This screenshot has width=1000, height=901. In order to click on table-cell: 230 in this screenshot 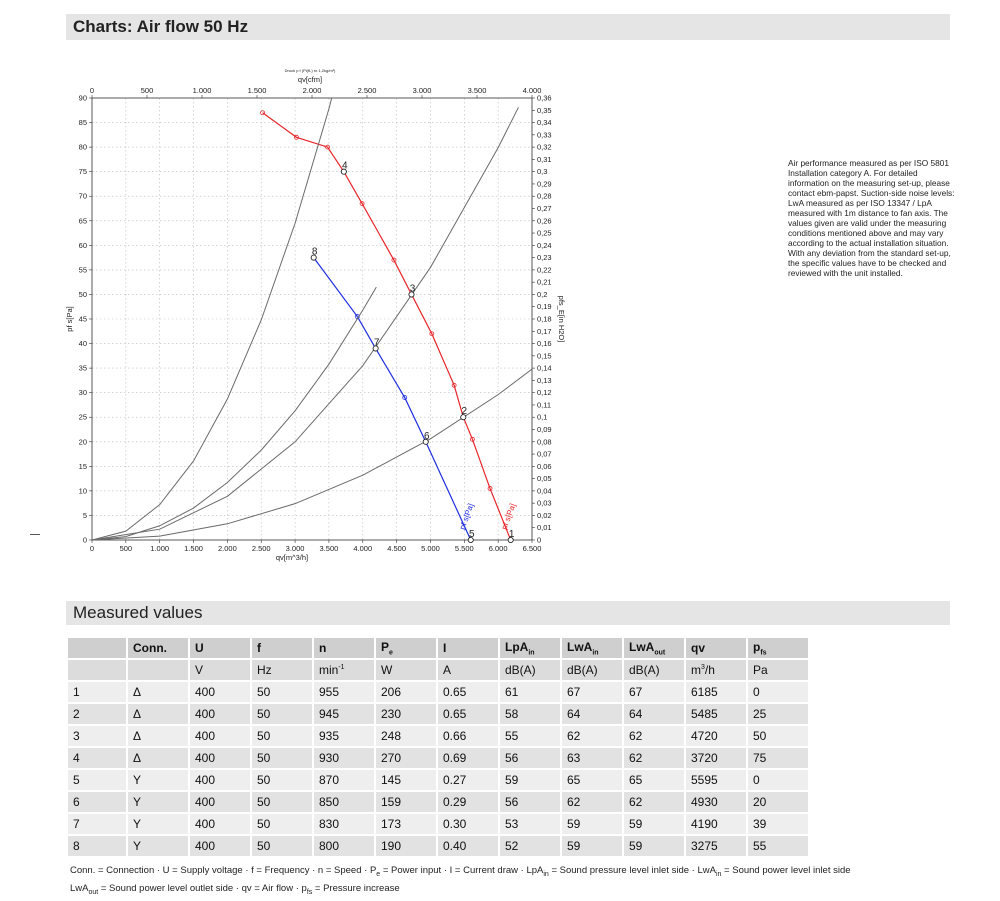, I will do `click(406, 714)`.